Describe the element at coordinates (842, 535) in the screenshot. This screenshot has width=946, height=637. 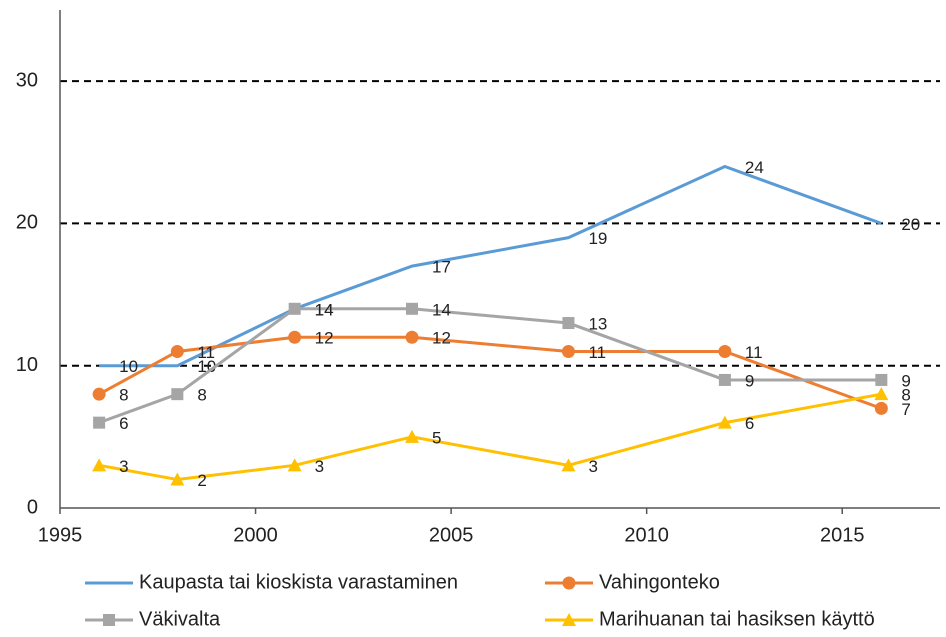
I see `x-tick-label: 2015` at that location.